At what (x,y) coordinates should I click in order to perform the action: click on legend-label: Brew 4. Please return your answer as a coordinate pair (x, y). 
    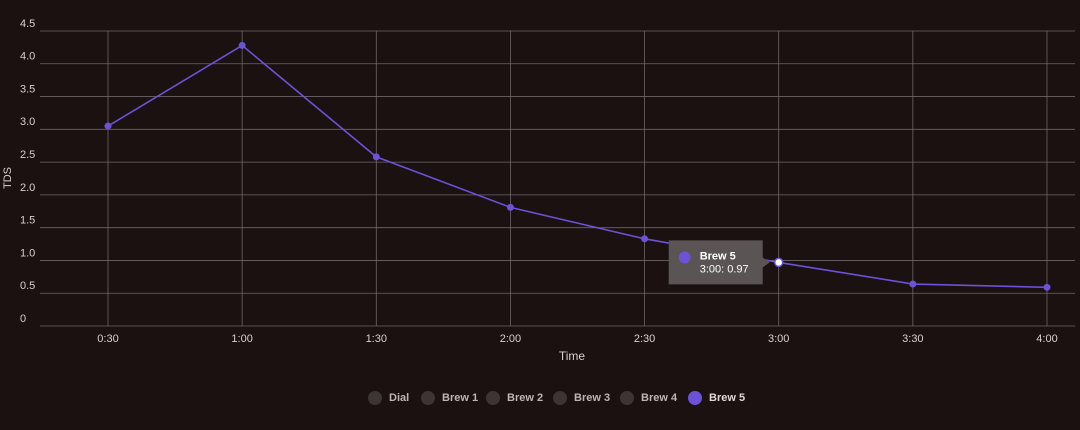
    Looking at the image, I should click on (659, 398).